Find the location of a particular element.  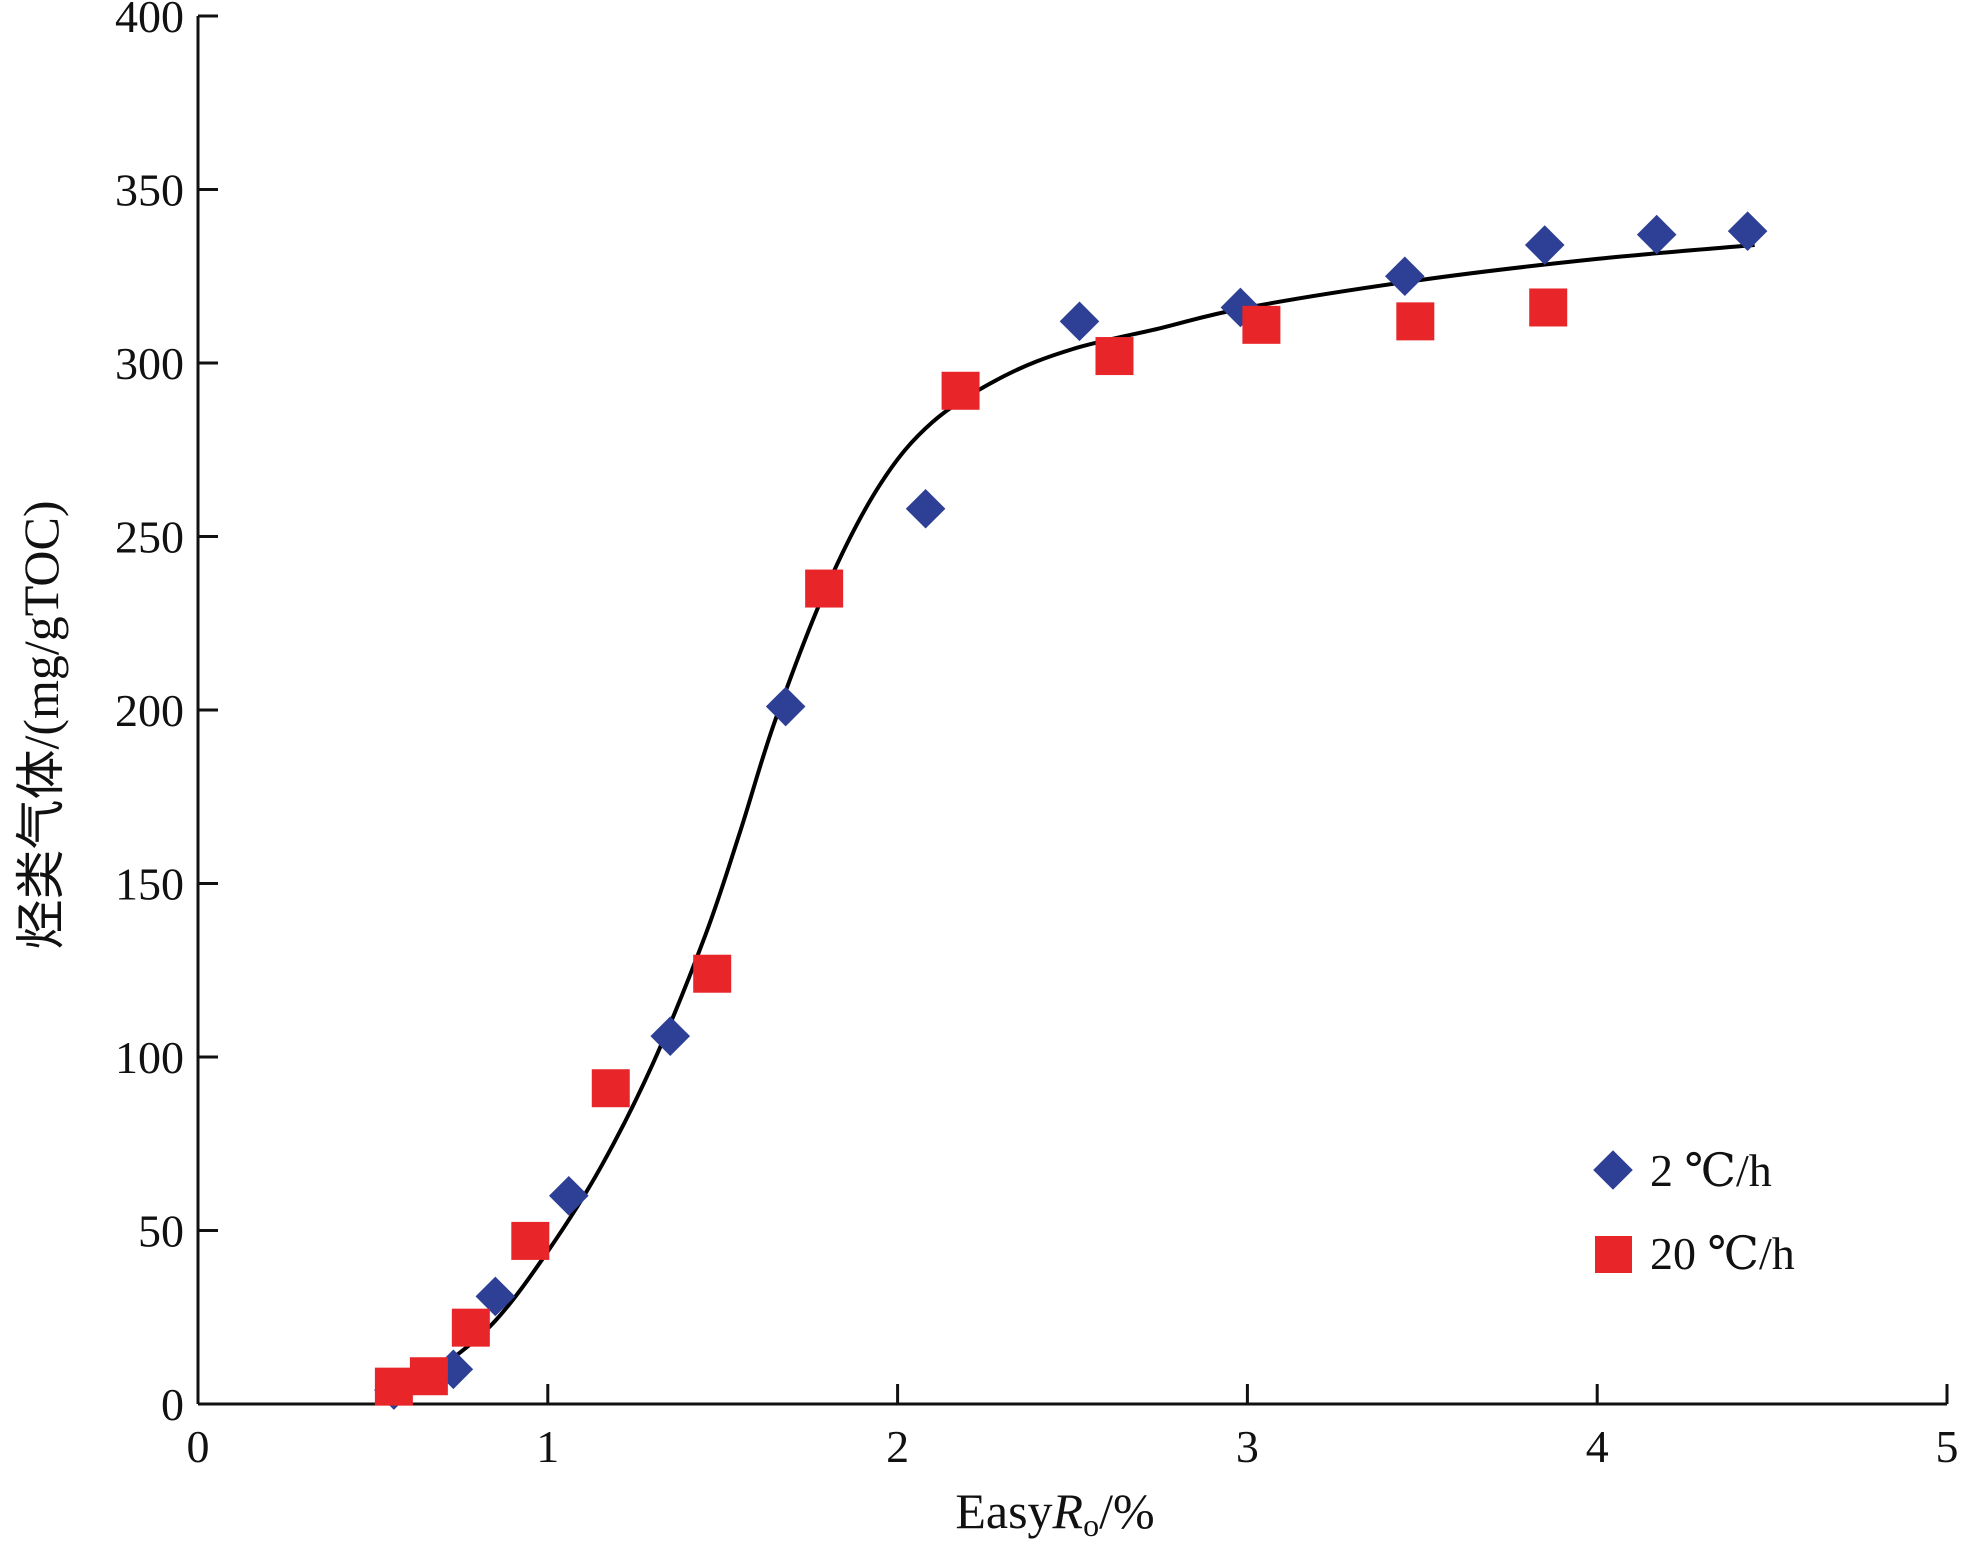

x-tick-label: 1 is located at coordinates (547, 1446).